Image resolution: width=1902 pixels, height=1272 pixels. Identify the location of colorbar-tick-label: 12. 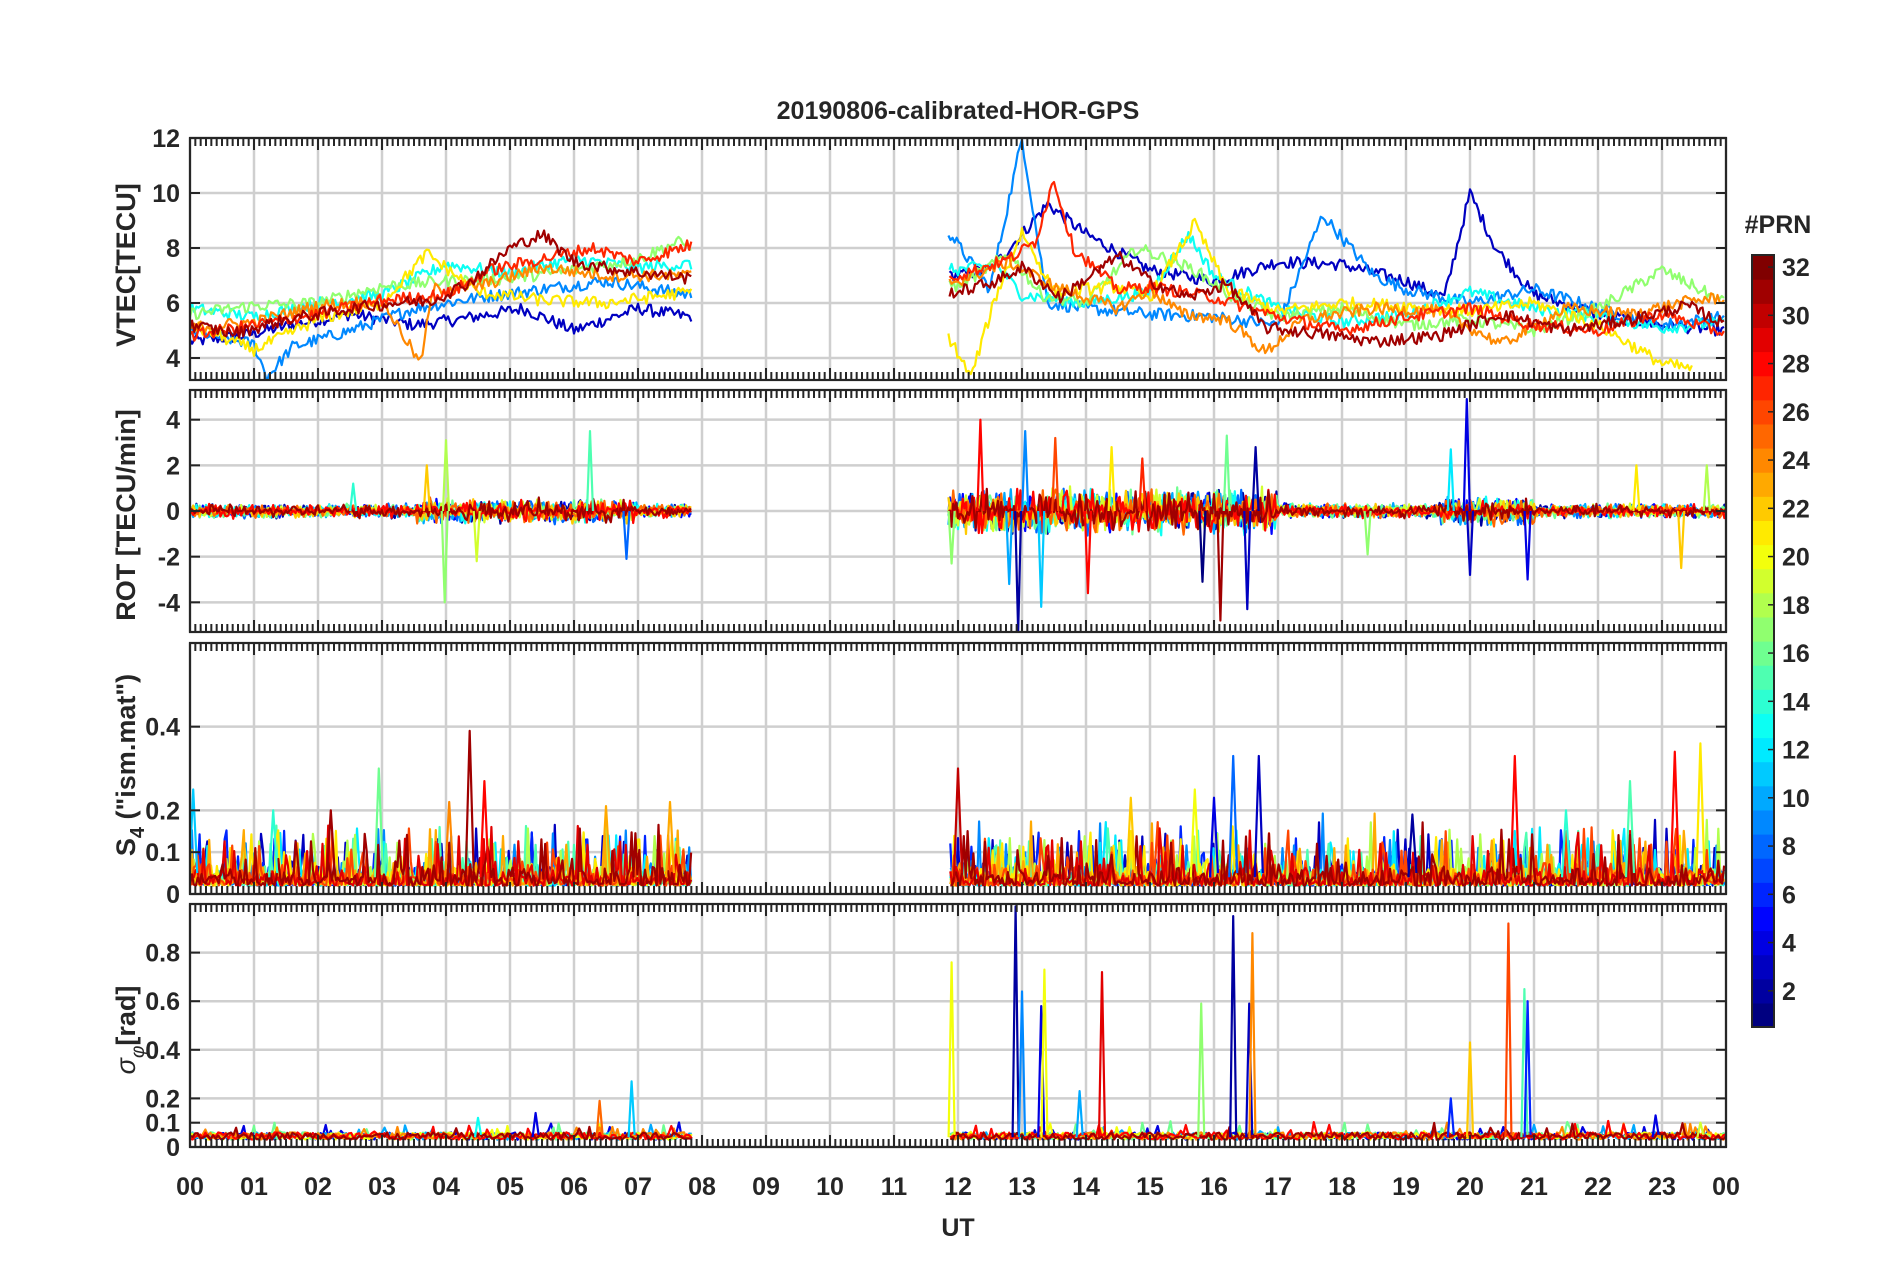
(1796, 751).